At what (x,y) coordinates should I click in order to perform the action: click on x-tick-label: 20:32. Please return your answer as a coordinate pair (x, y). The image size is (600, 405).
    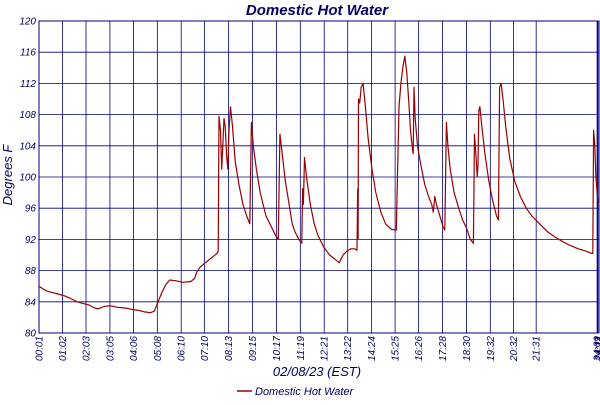
    Looking at the image, I should click on (514, 349).